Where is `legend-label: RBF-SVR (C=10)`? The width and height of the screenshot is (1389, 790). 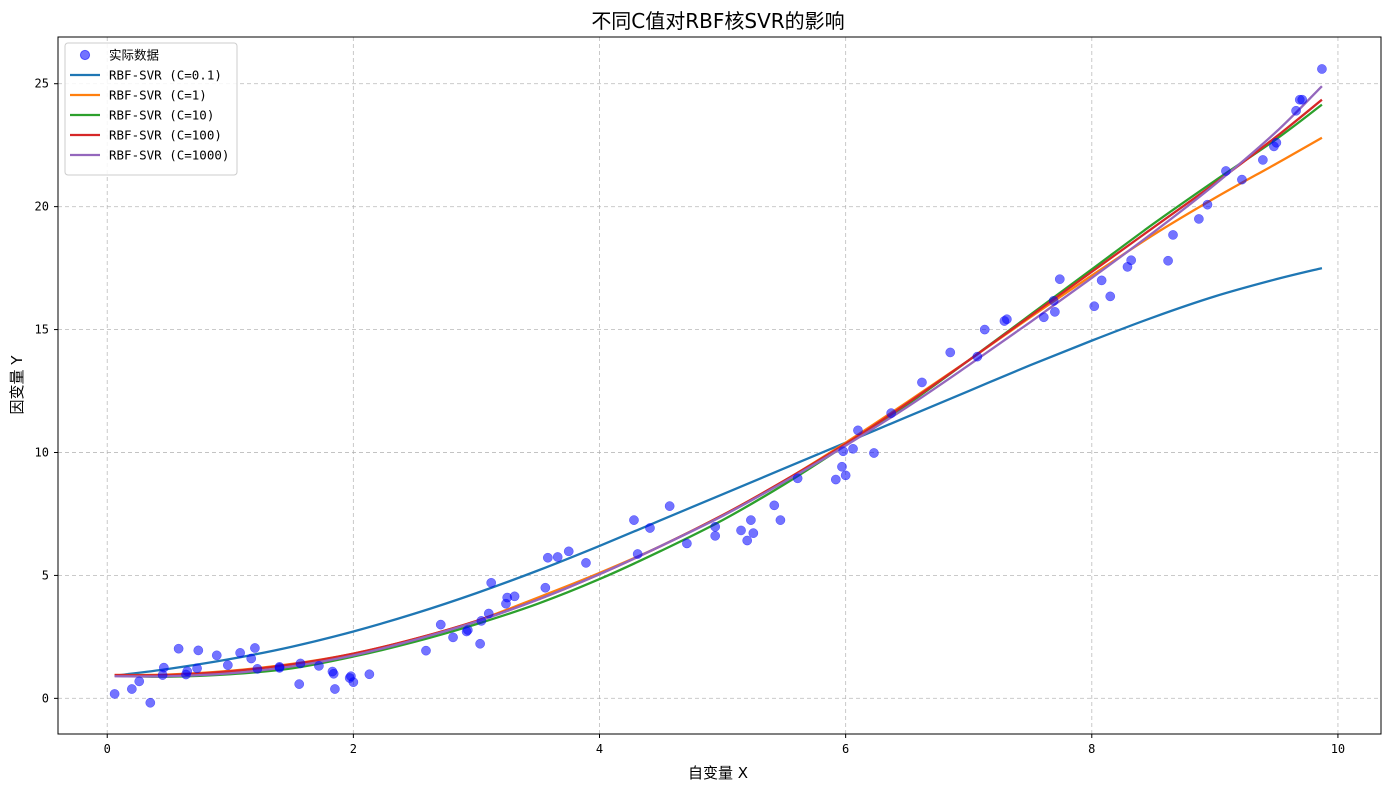
legend-label: RBF-SVR (C=10) is located at coordinates (161, 115).